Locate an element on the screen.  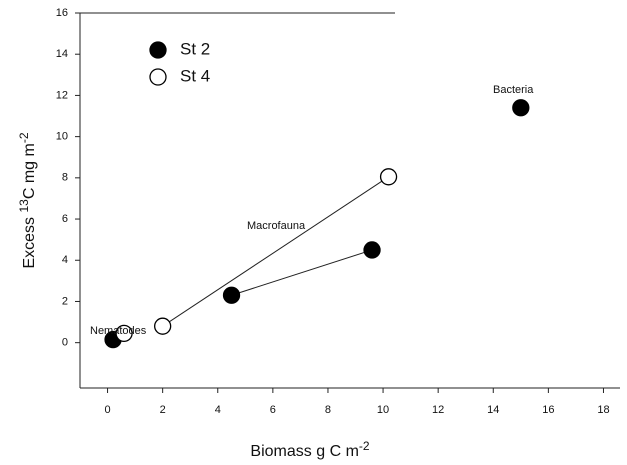
x-axis-label: Biomass g C m-2 is located at coordinates (309, 449).